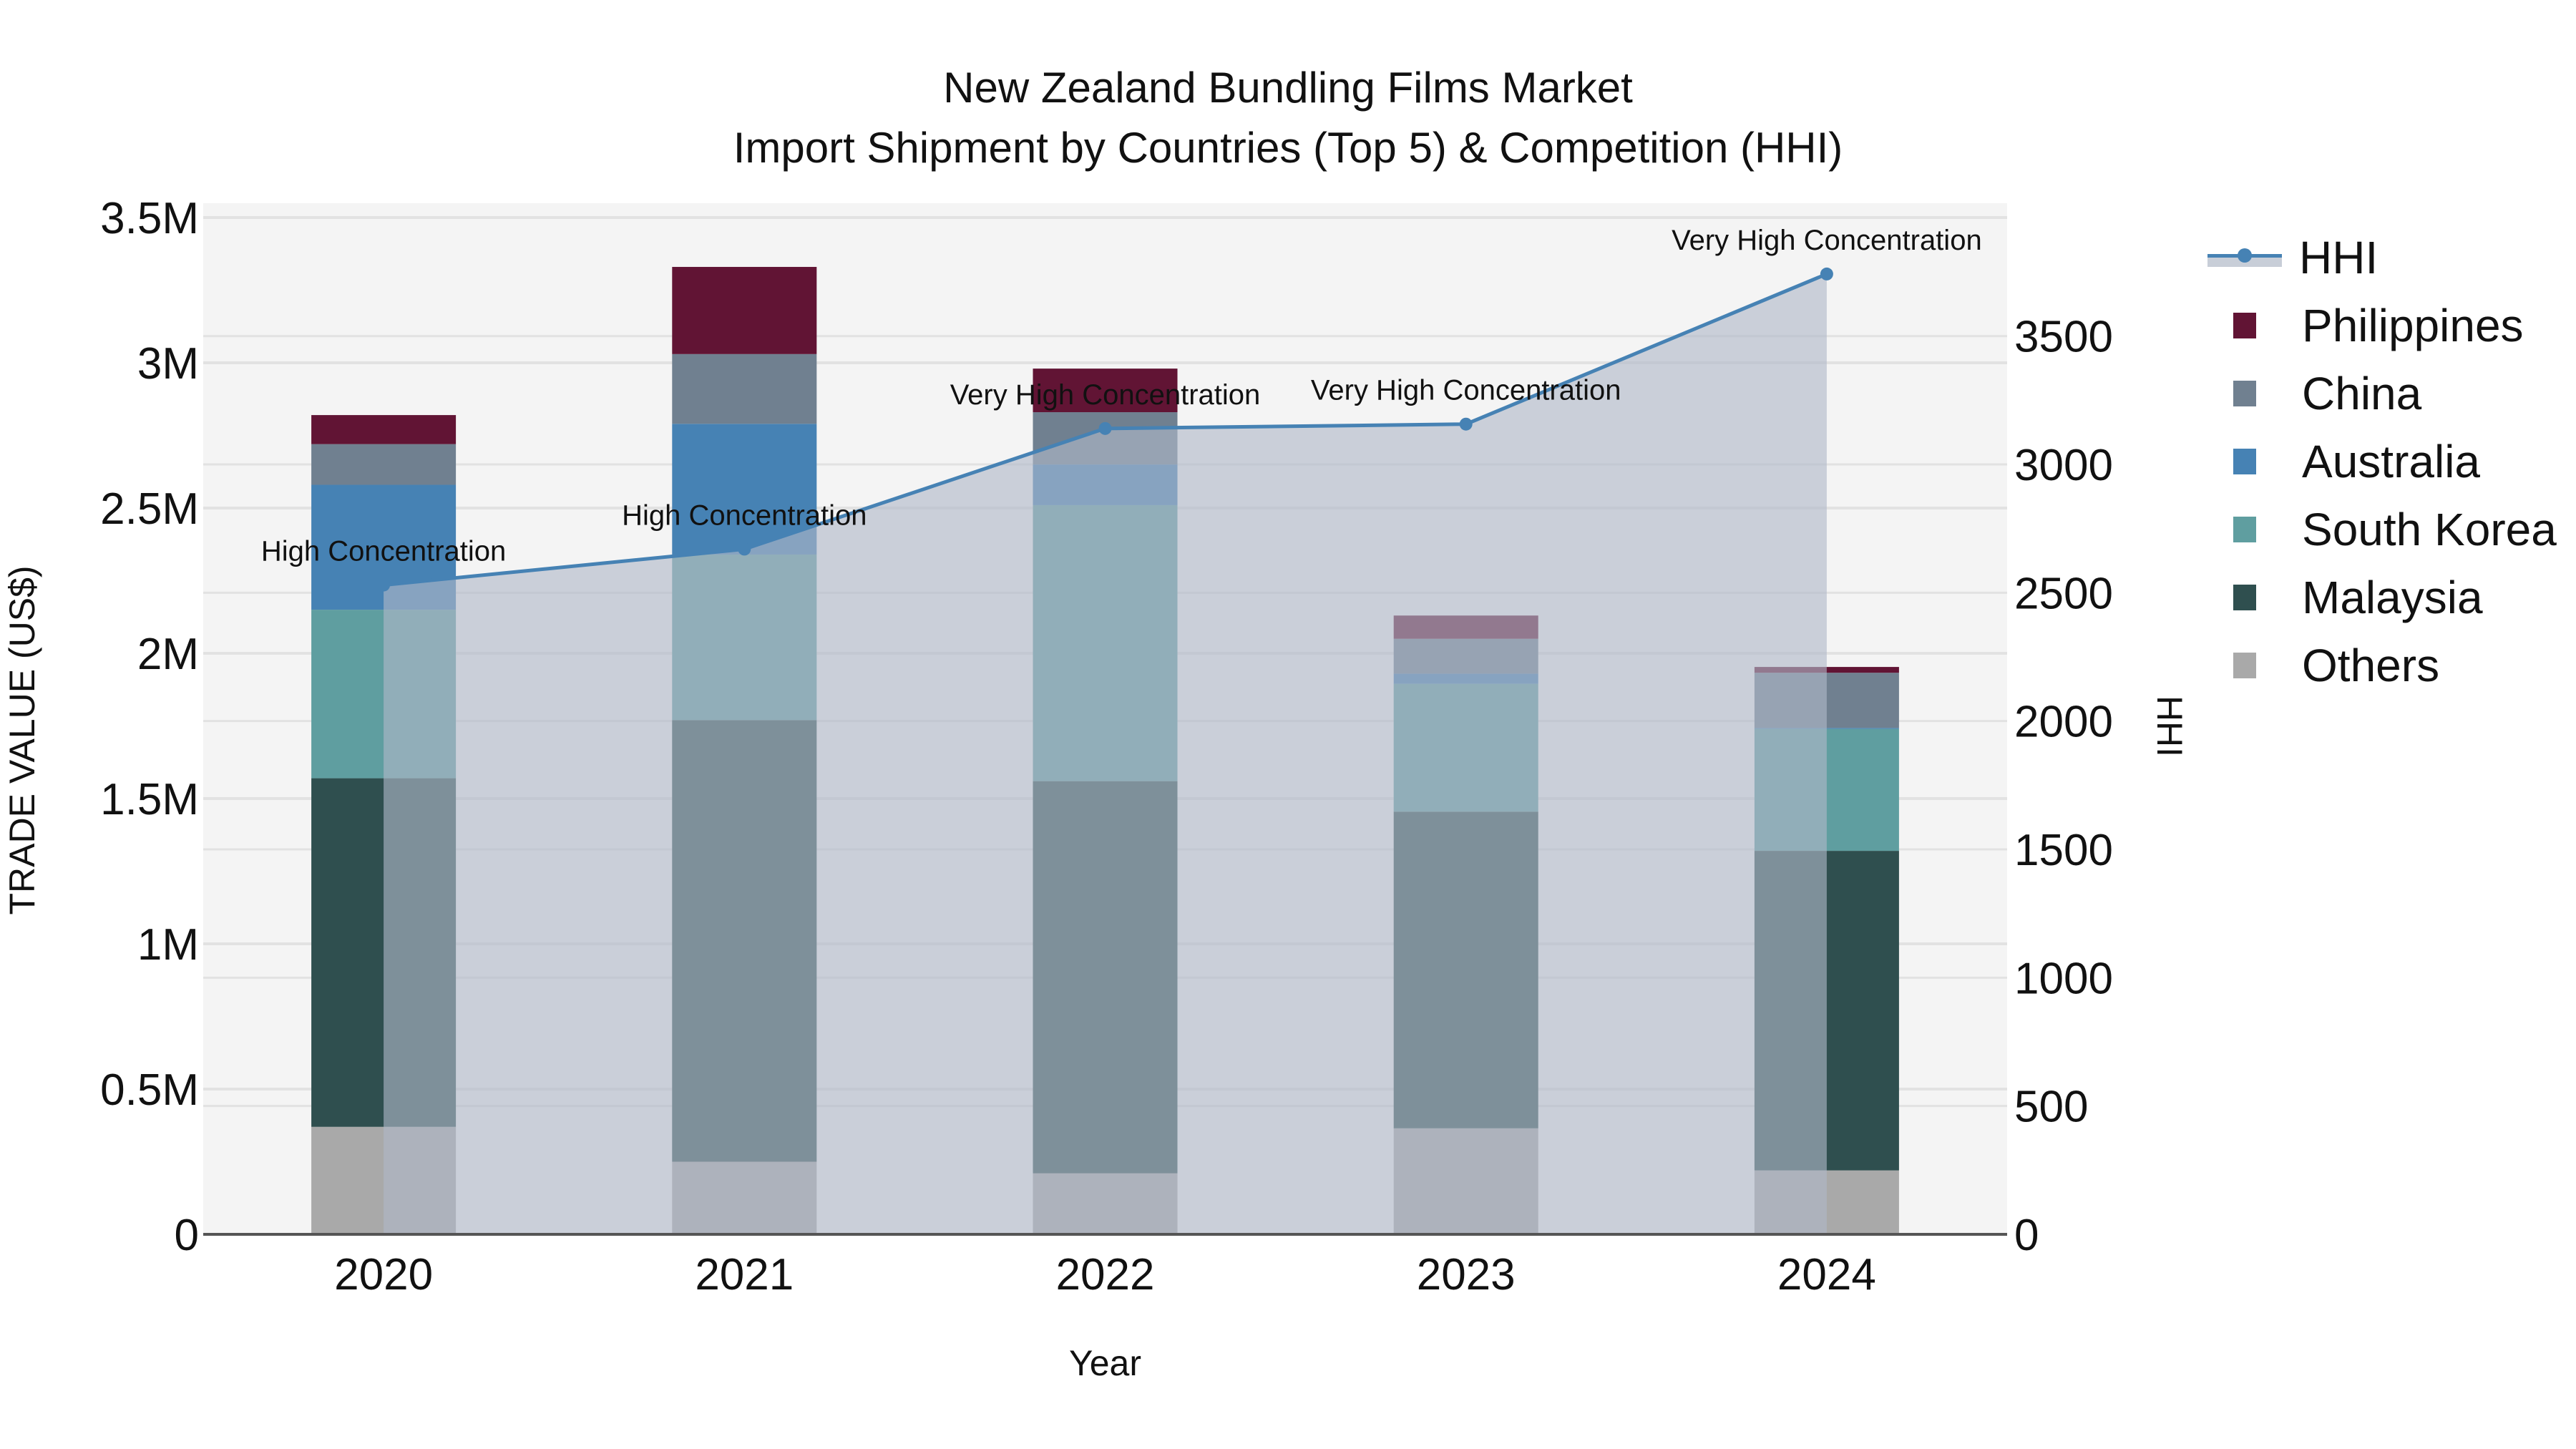  I want to click on legend-label: Others, so click(2371, 665).